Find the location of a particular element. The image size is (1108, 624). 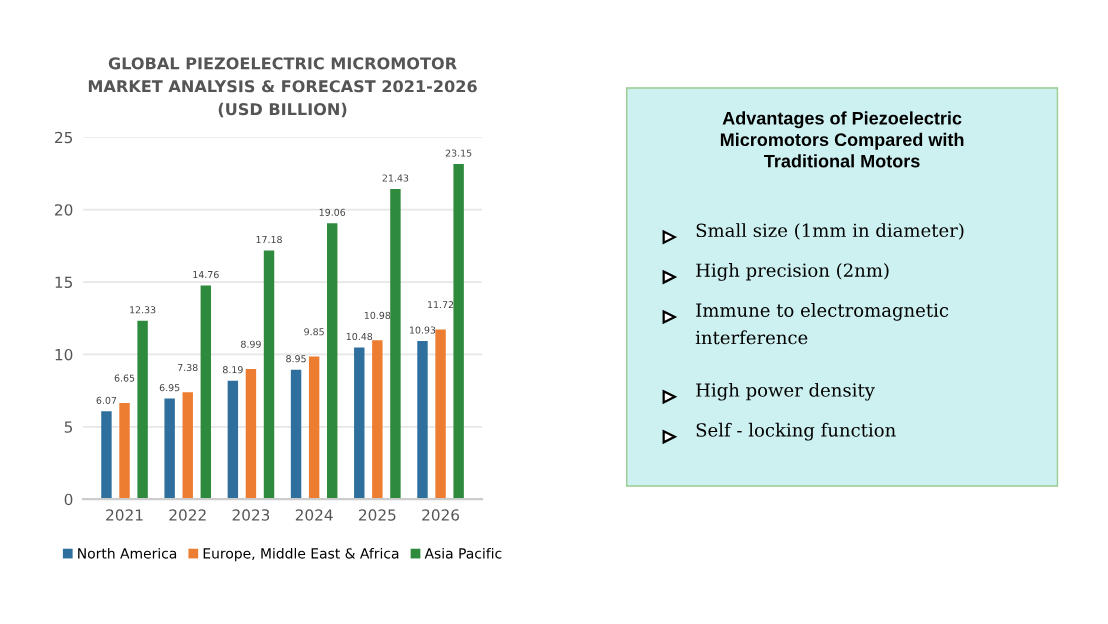

chart-title: GLOBAL PIEZOELECTRIC MICROMOTOR MARKET ANALYSIS & FORECAST 2021-2026 (USD BILLION) is located at coordinates (282, 87).